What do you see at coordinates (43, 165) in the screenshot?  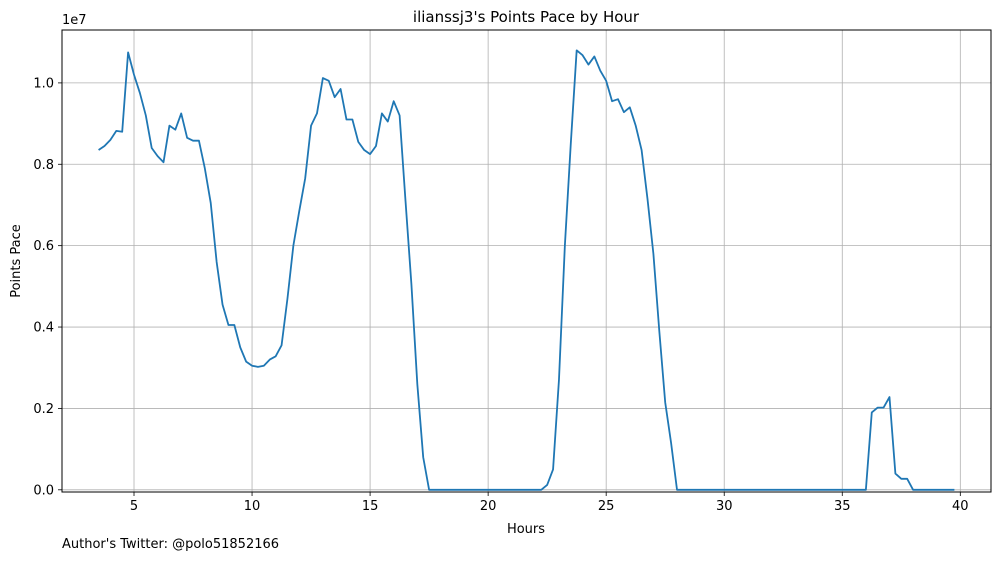 I see `y-tick-label: 0.8` at bounding box center [43, 165].